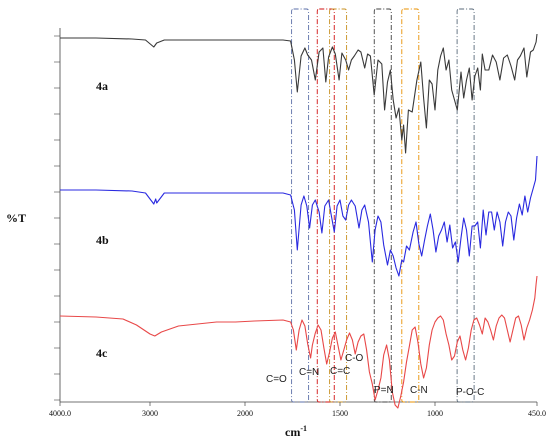  I want to click on x-tick-label: 1000, so click(435, 413).